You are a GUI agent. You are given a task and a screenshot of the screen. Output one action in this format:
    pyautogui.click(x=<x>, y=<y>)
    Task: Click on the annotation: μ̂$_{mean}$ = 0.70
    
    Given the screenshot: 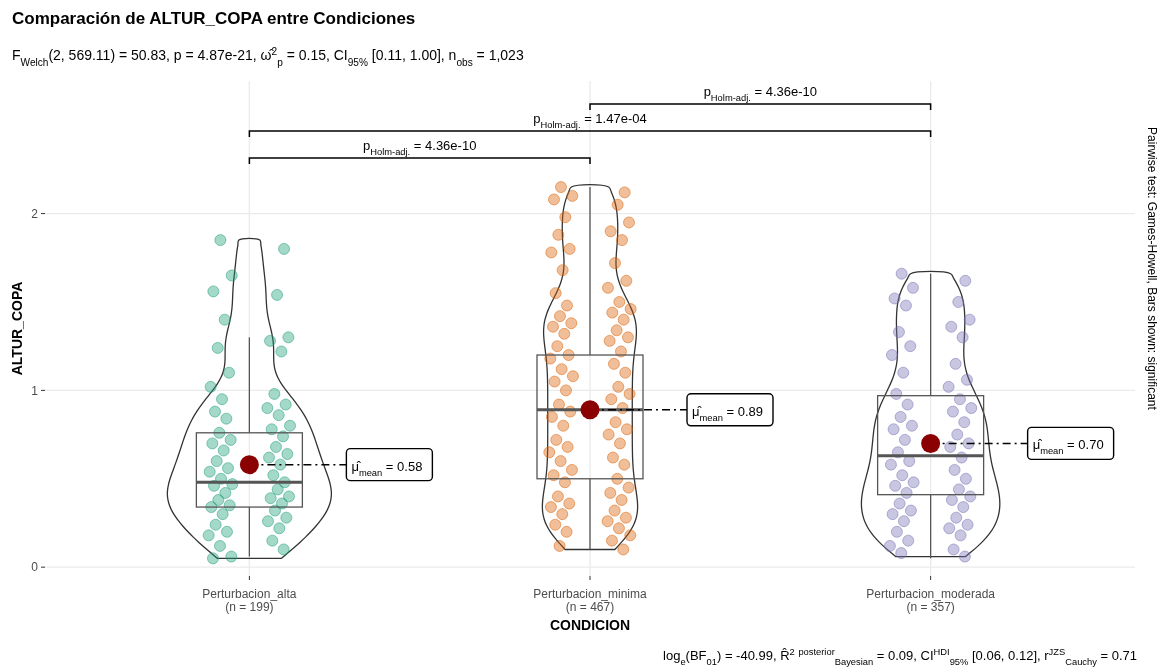 What is the action you would take?
    pyautogui.click(x=1068, y=447)
    